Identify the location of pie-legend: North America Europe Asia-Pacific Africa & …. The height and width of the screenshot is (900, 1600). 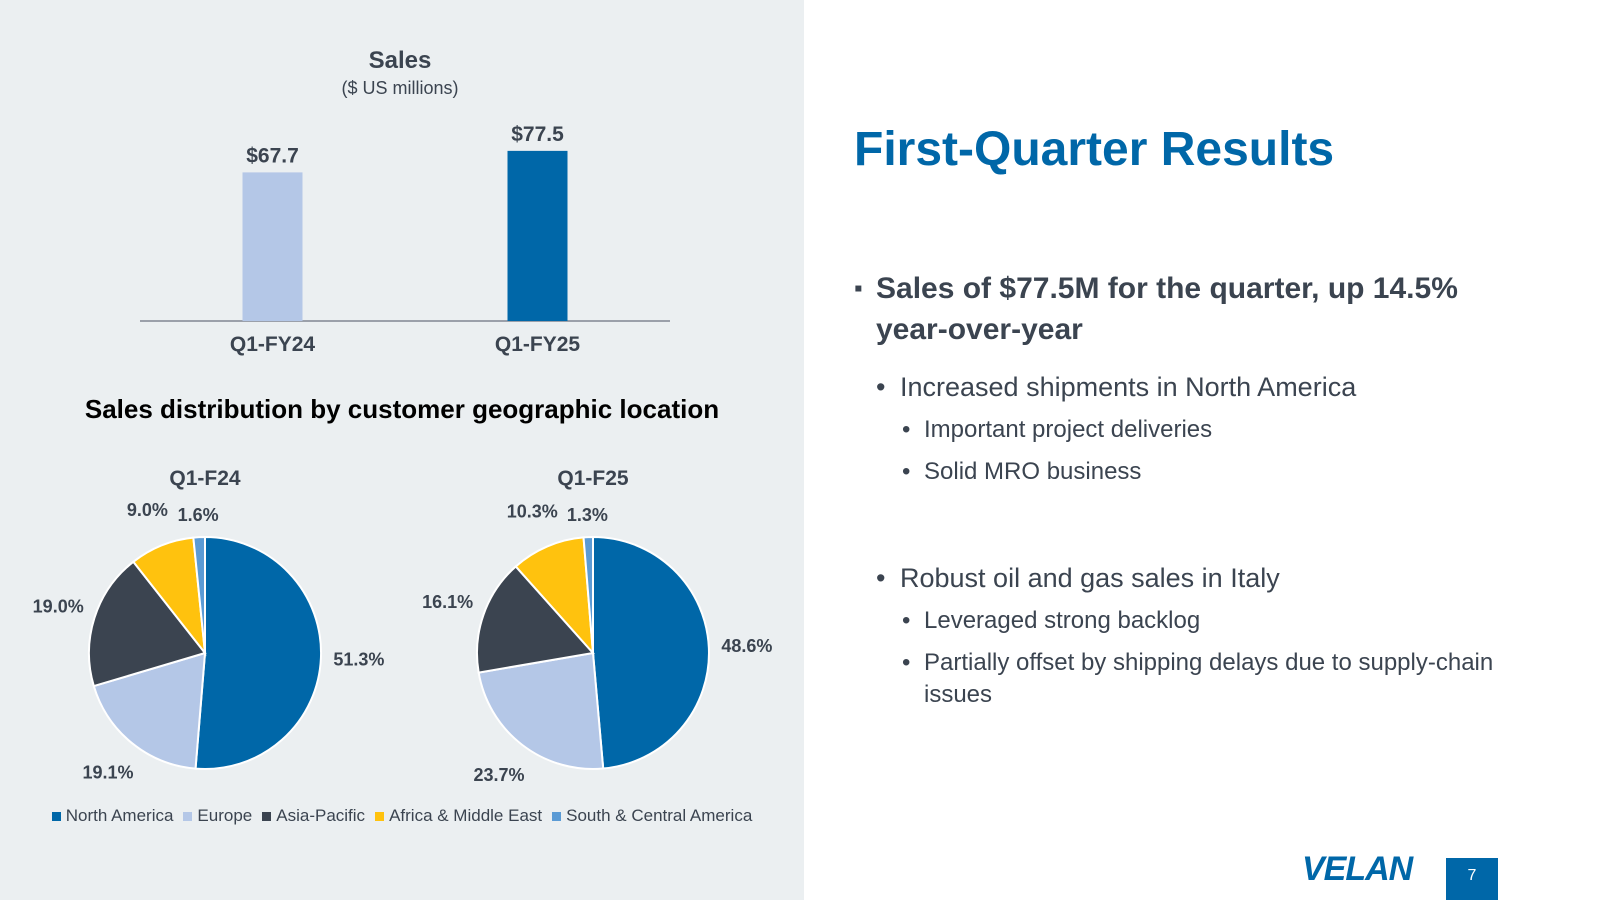
(402, 816).